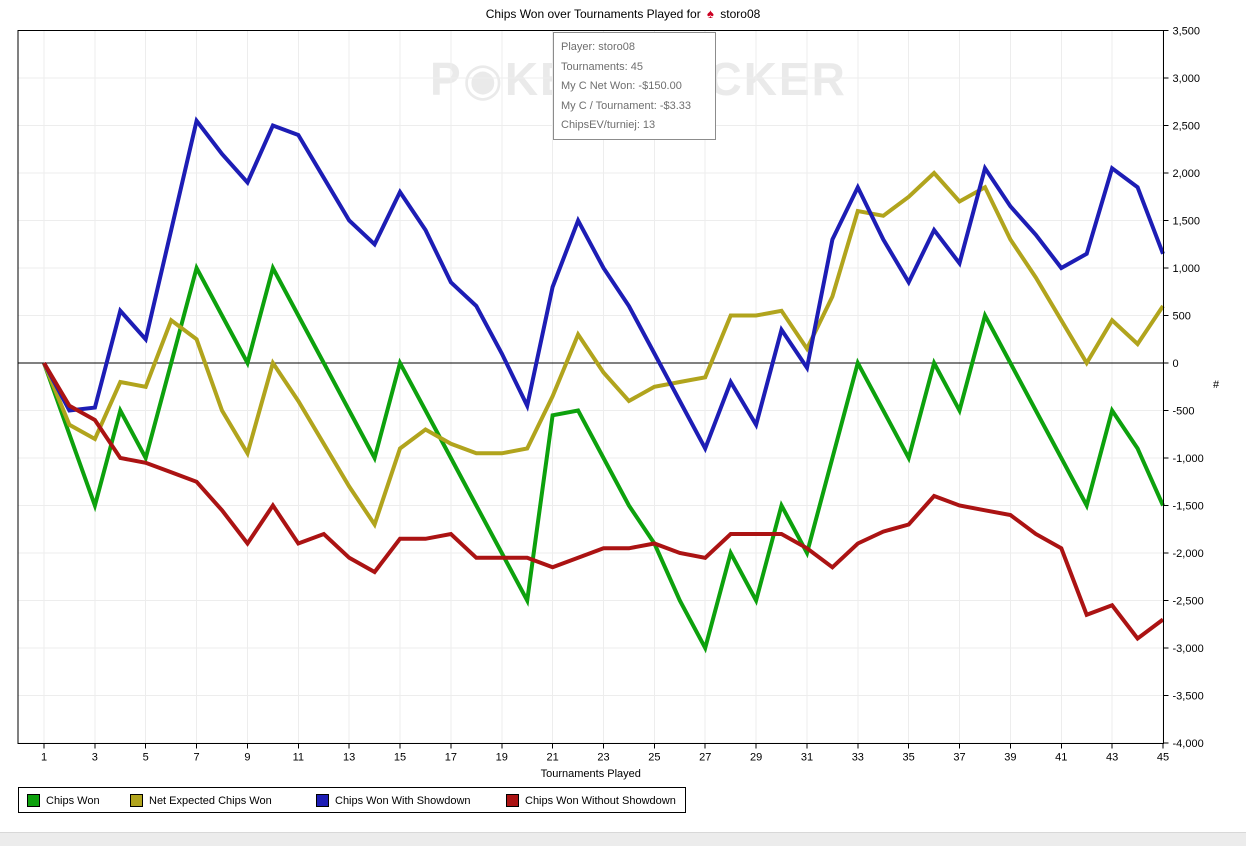  I want to click on x-tick-label: 9, so click(247, 758).